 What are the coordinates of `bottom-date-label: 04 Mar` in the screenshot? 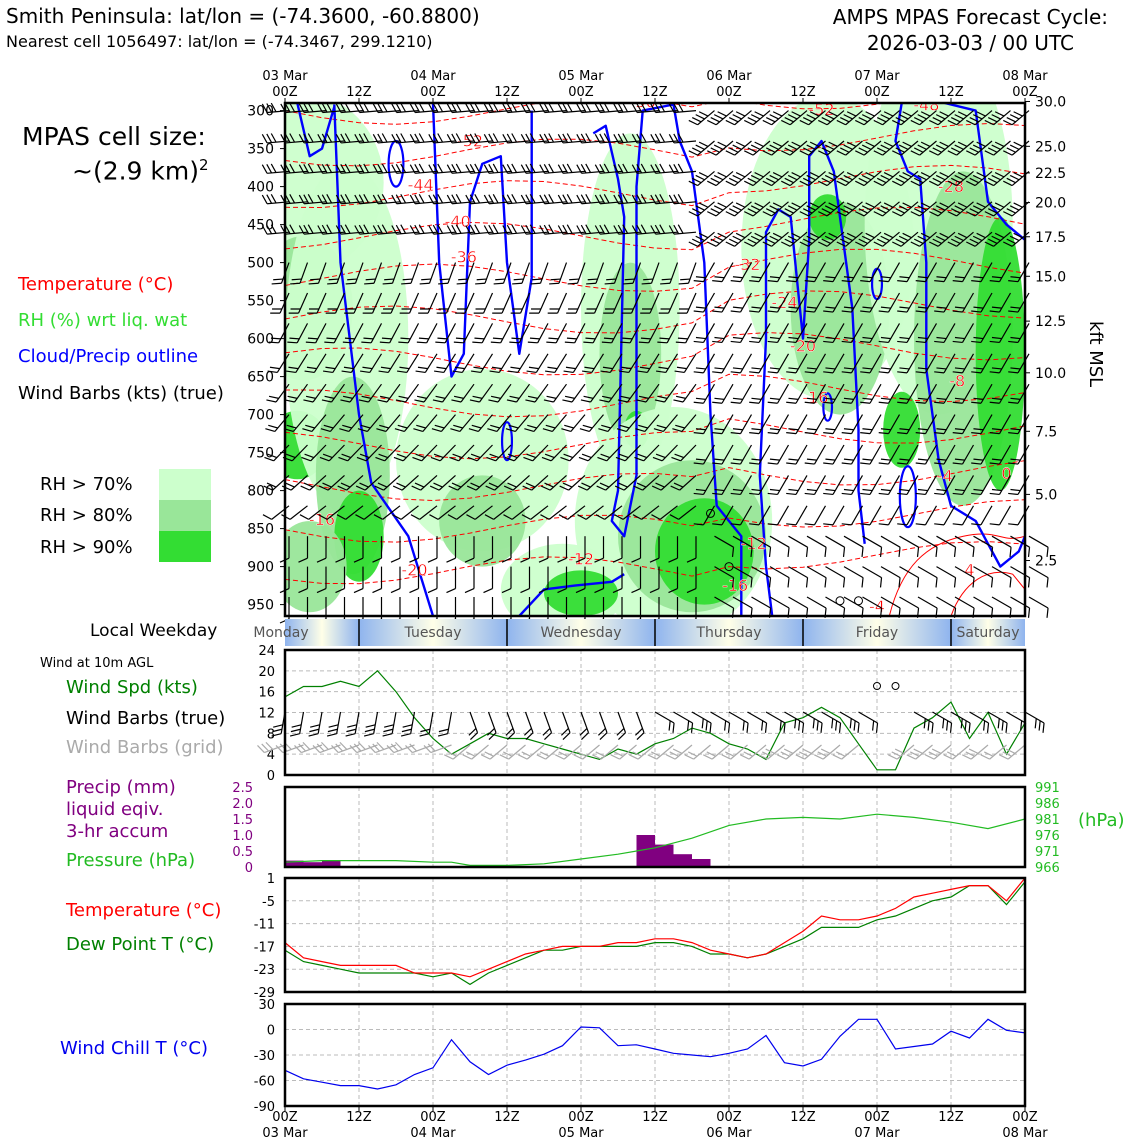 It's located at (433, 1133).